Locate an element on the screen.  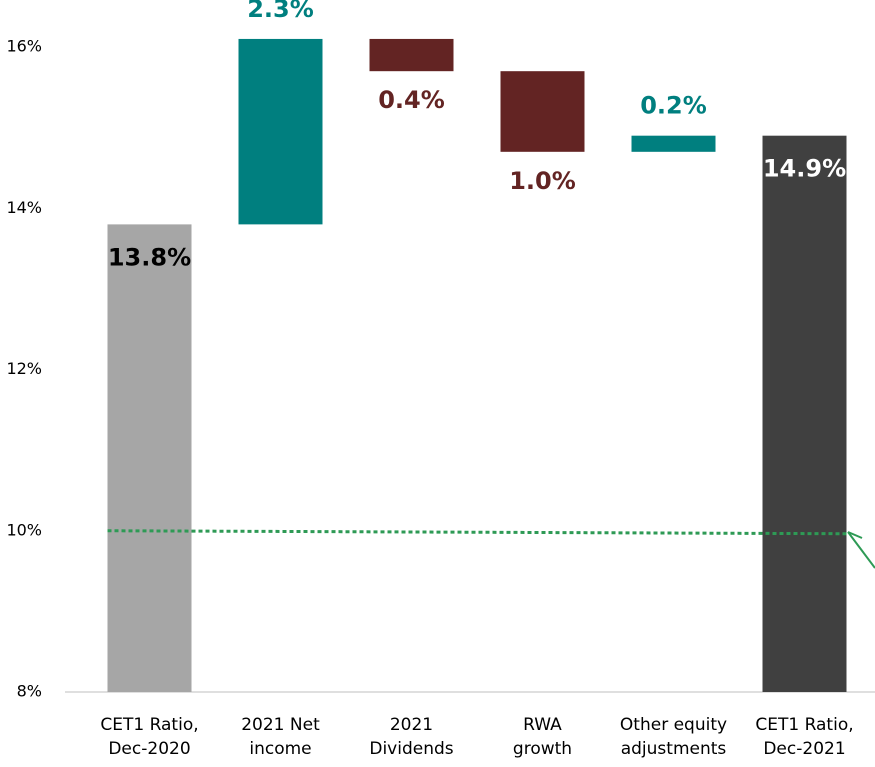
x-tick-label-line: Dec-2021 is located at coordinates (804, 749).